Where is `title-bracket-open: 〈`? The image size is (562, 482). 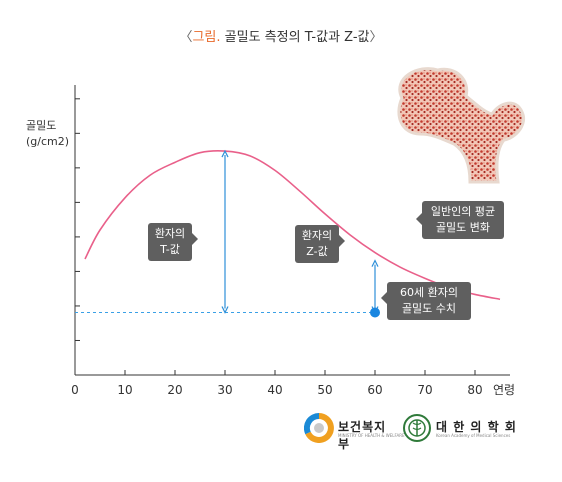 title-bracket-open: 〈 is located at coordinates (186, 37).